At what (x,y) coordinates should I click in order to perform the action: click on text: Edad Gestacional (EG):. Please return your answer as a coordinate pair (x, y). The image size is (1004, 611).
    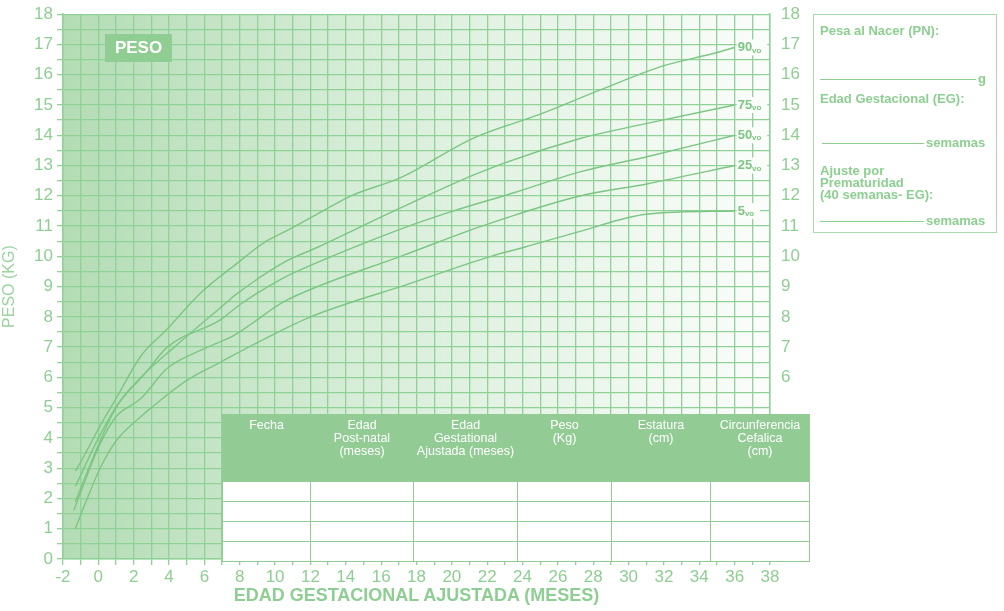
    Looking at the image, I should click on (892, 98).